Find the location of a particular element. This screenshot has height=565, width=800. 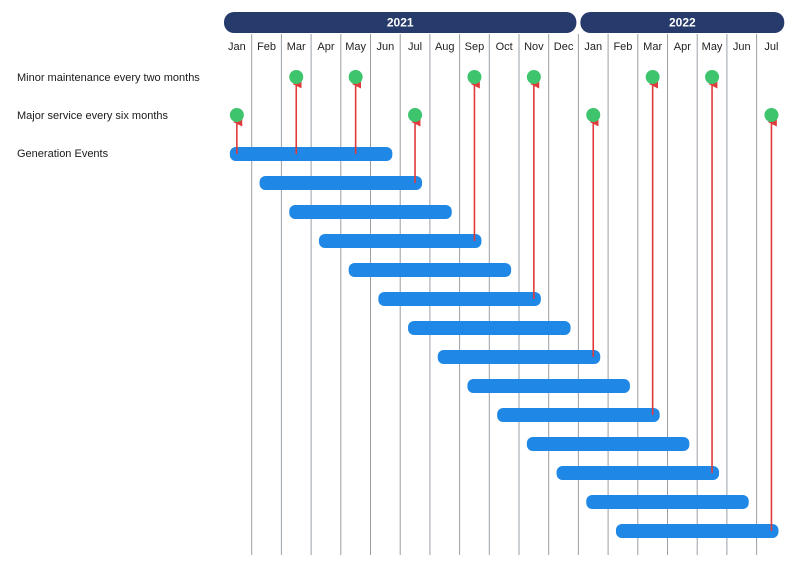

year-label: 2022 is located at coordinates (682, 23).